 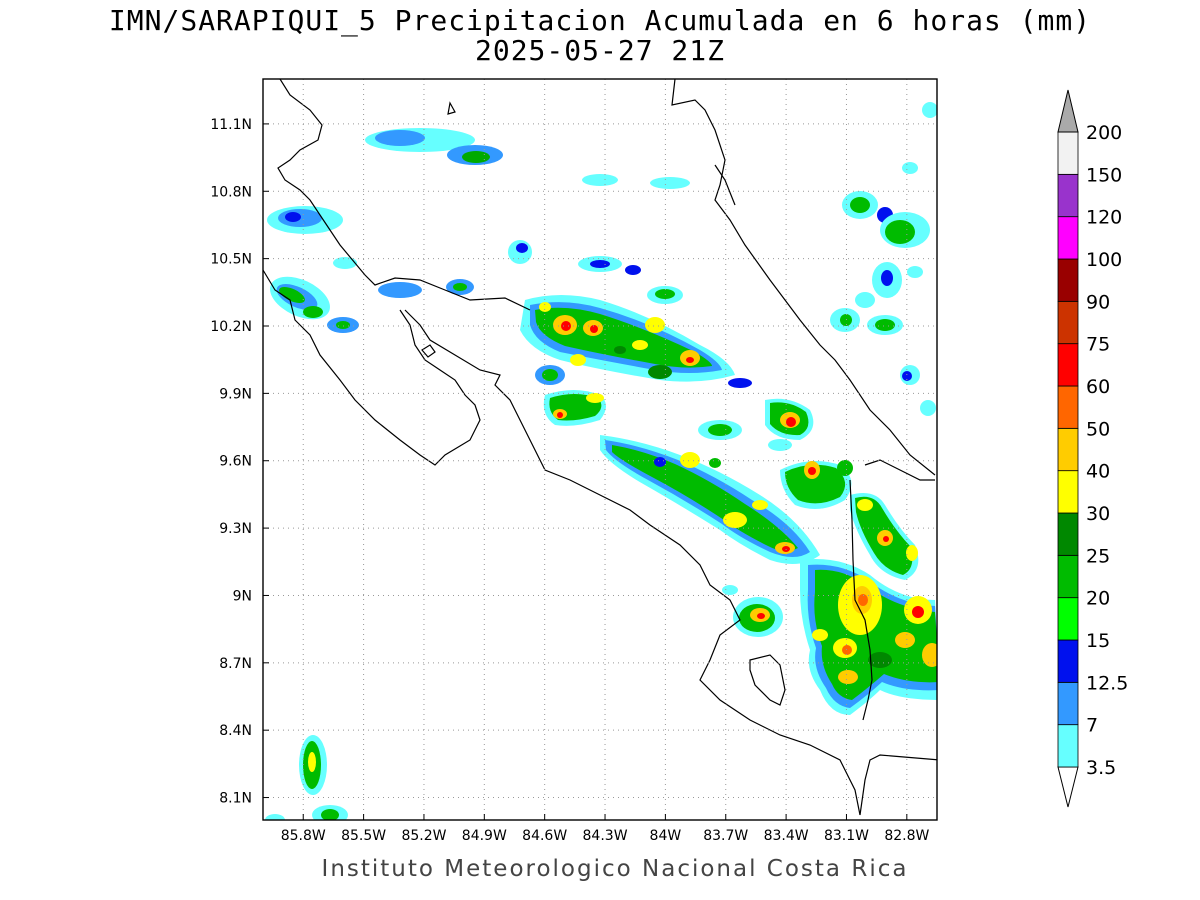 I want to click on lat-tick-label: 9N, so click(x=242, y=596).